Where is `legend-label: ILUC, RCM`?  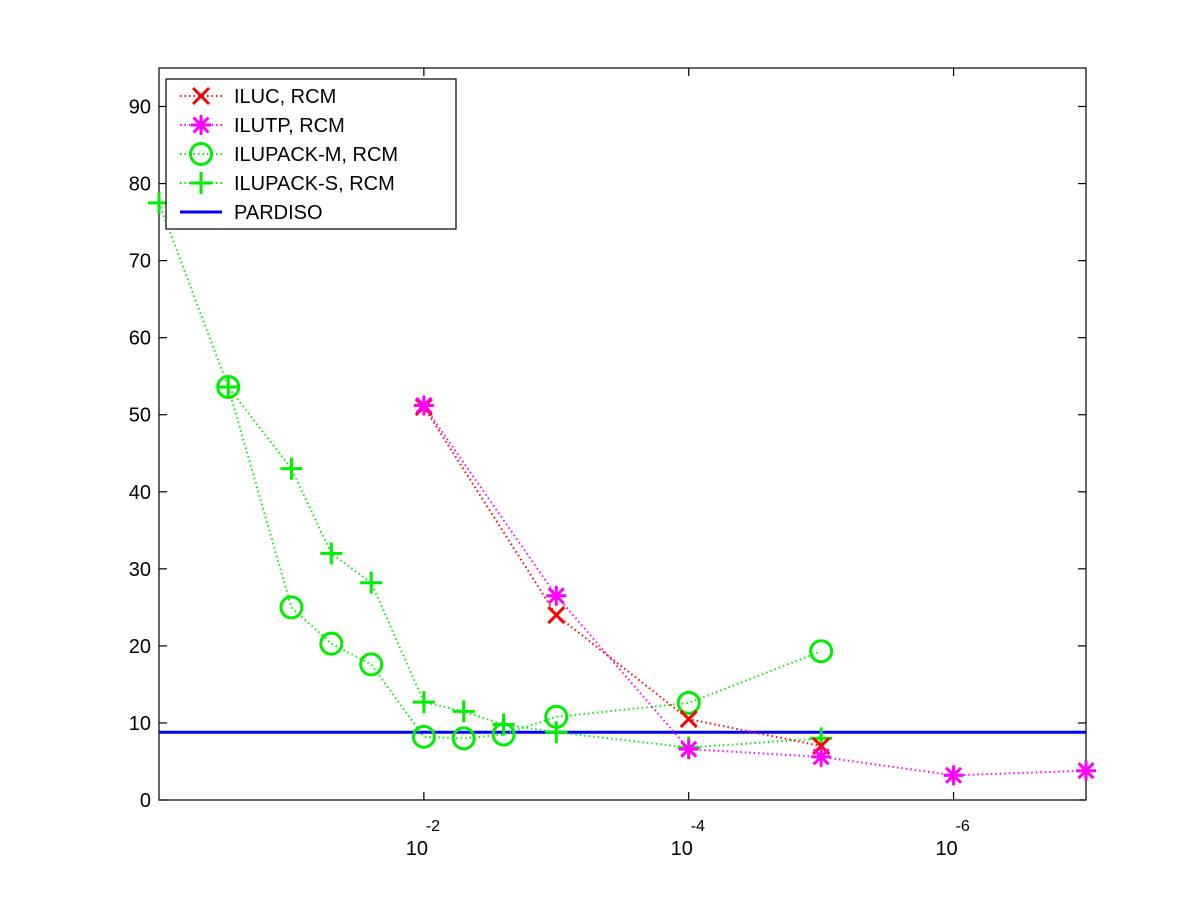 legend-label: ILUC, RCM is located at coordinates (285, 97).